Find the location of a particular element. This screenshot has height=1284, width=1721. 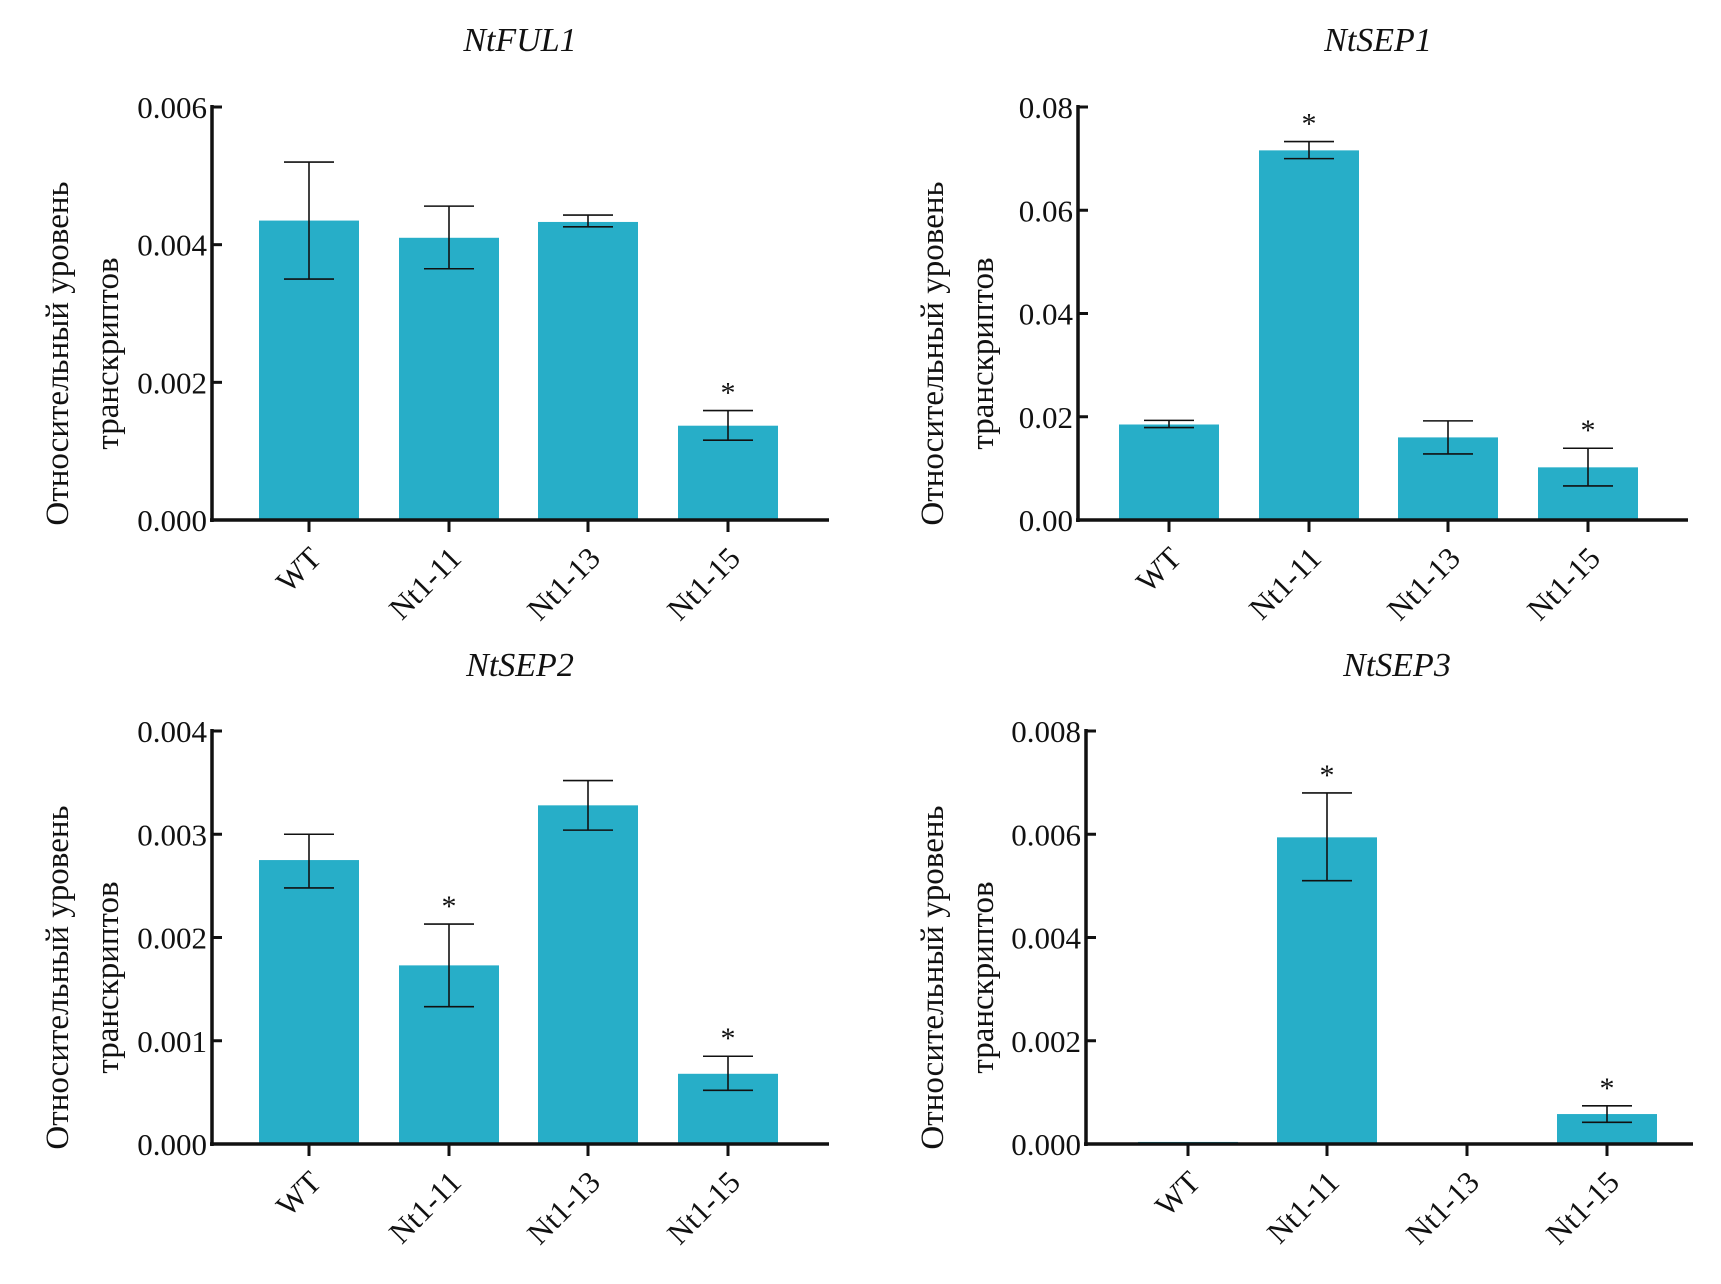

chart-title: NtFUL1 is located at coordinates (519, 40).